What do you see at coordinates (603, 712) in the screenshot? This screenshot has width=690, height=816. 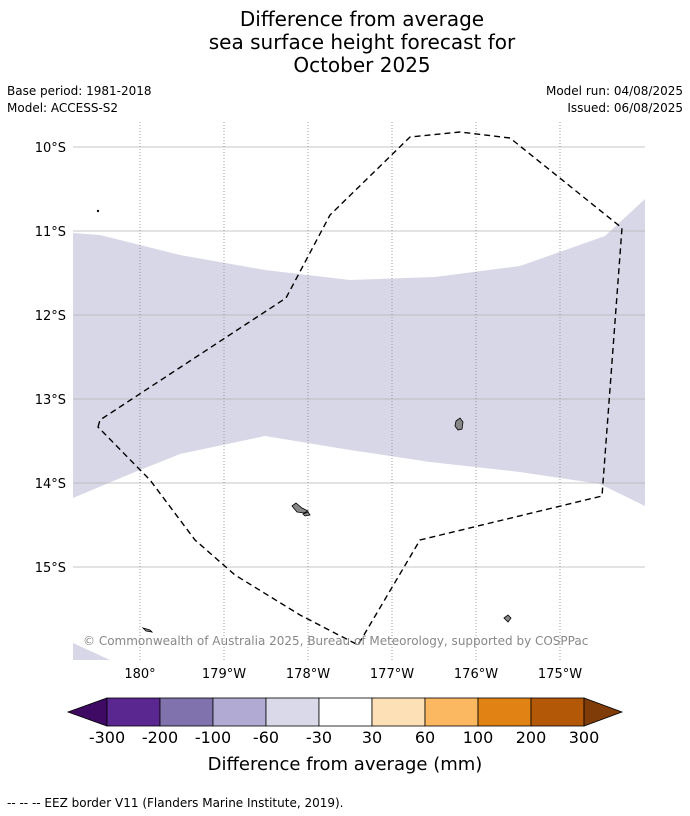 I see `colorbar-extend-high` at bounding box center [603, 712].